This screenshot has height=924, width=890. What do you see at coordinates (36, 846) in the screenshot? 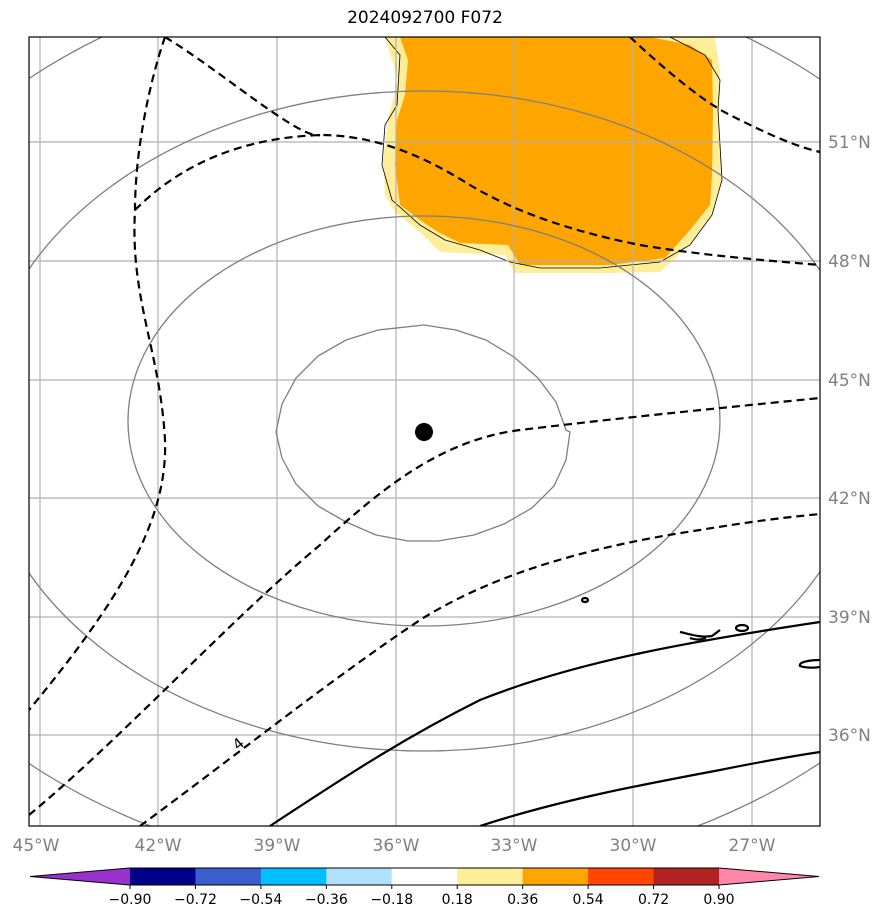
I see `lon-label-45w: 45°W` at bounding box center [36, 846].